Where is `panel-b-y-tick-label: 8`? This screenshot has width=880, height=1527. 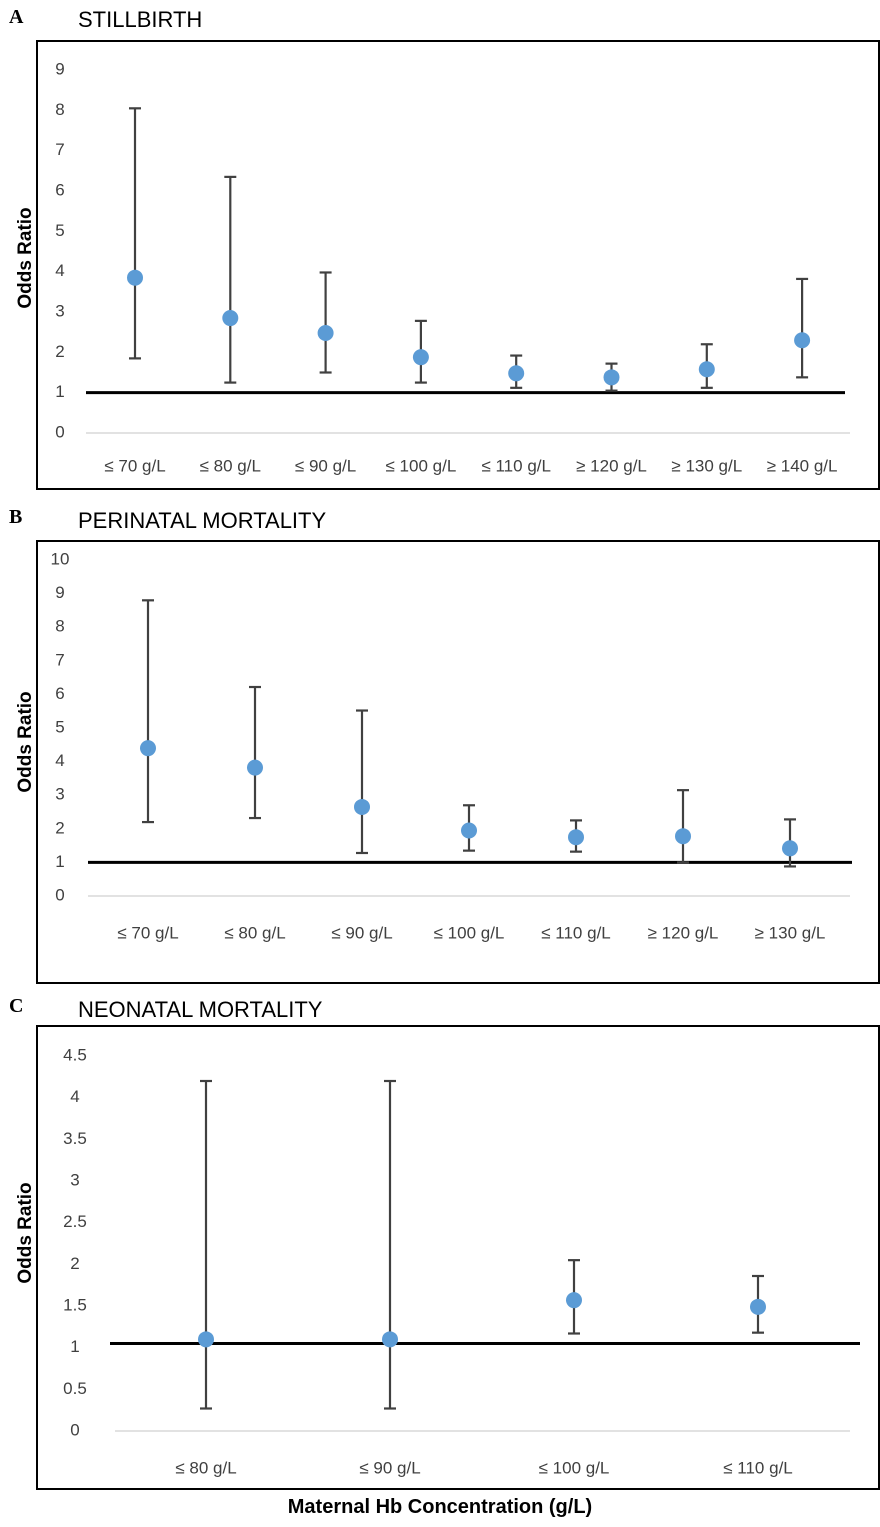 panel-b-y-tick-label: 8 is located at coordinates (59, 626).